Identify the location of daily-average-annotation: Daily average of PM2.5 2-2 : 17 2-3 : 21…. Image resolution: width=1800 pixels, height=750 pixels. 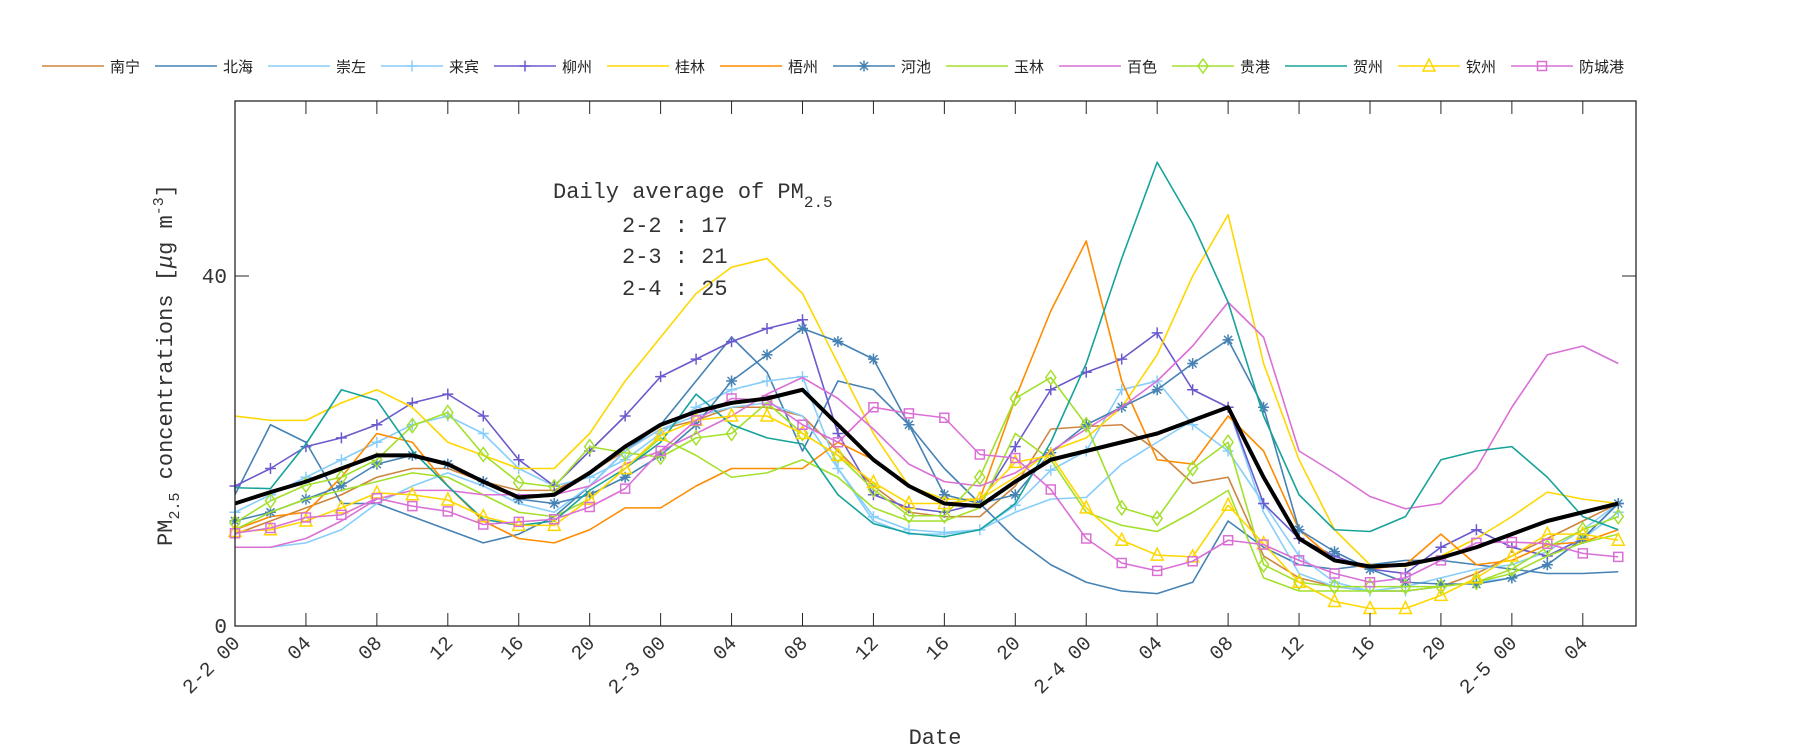
(693, 241).